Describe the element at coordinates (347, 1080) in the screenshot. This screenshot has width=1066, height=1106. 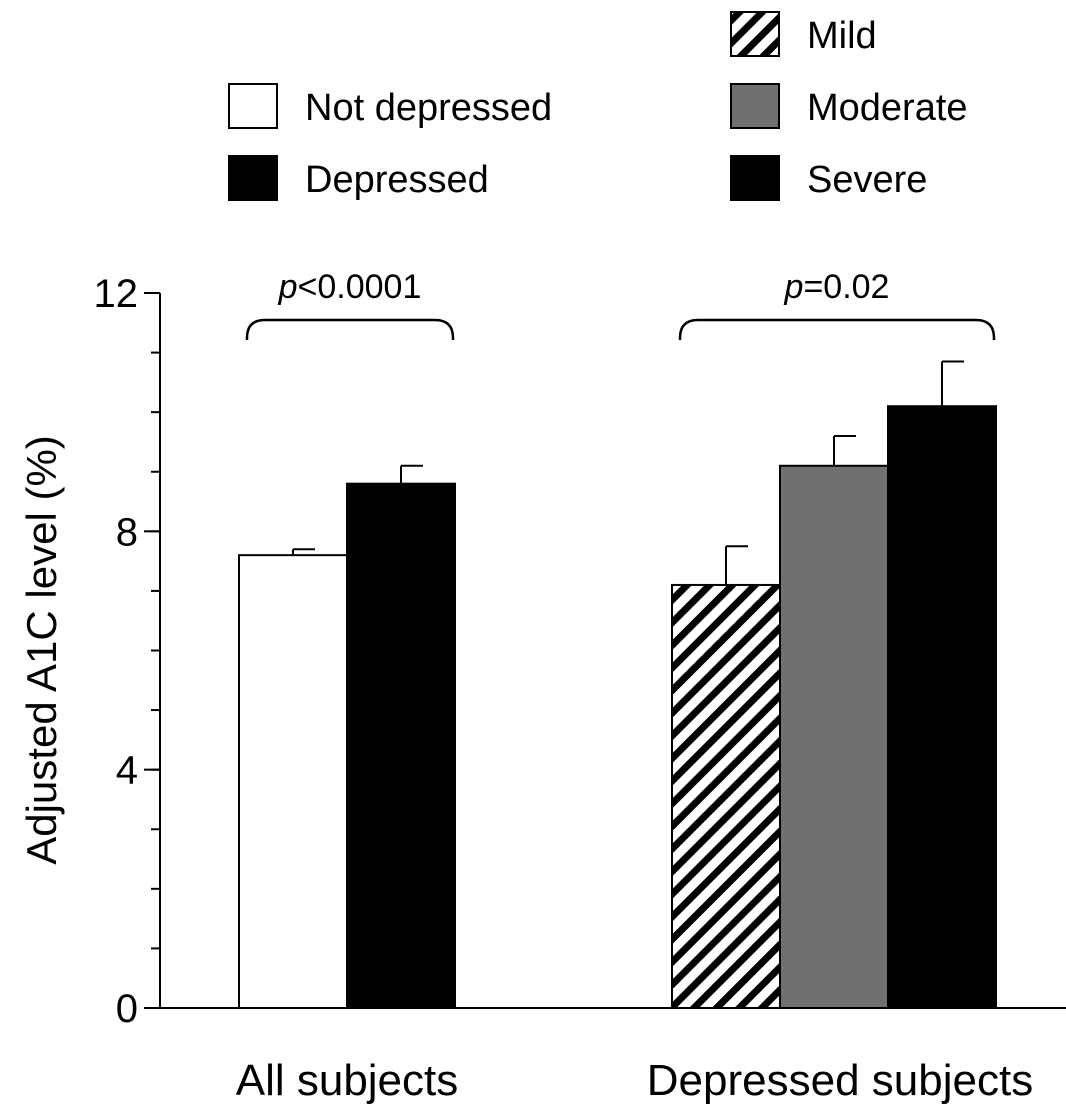
I see `x-group-label-all-subjects: All subjects` at that location.